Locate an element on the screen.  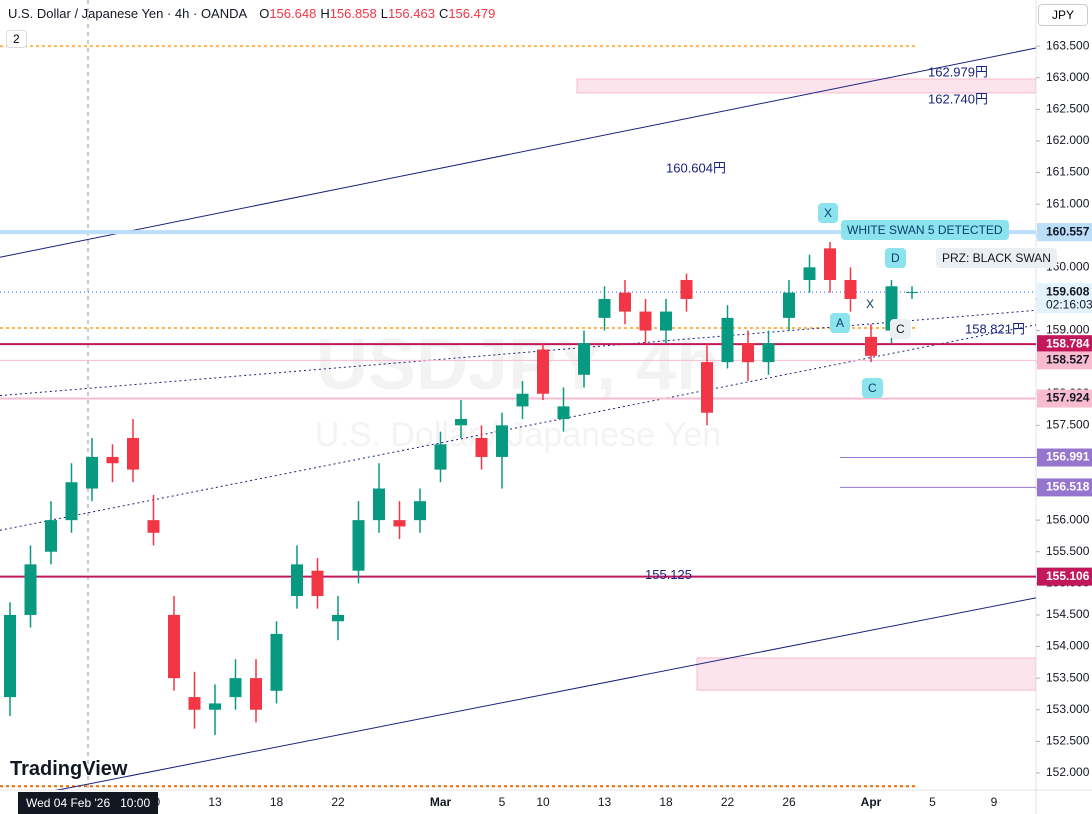
ohlc-key: L is located at coordinates (384, 13).